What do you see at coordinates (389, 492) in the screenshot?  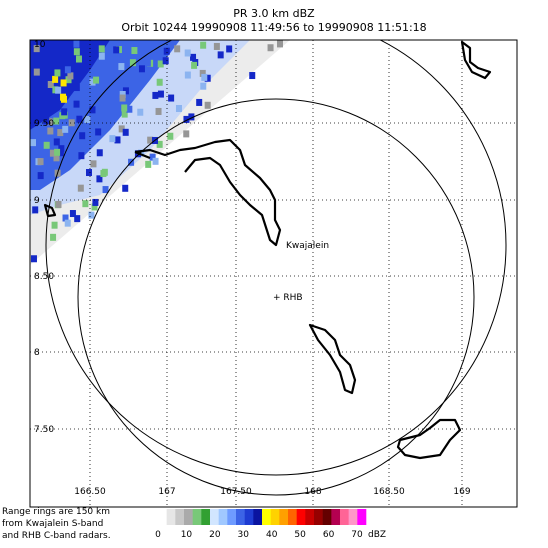 I see `lon-label: 168.50` at bounding box center [389, 492].